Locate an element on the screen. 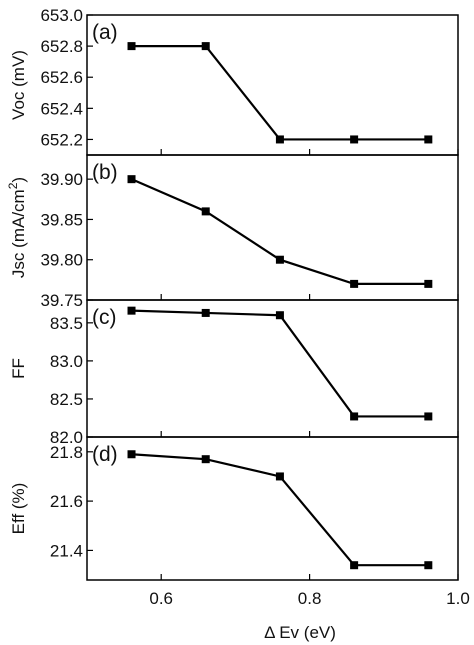 Image resolution: width=474 pixels, height=645 pixels. panel-4-series-line is located at coordinates (280, 510).